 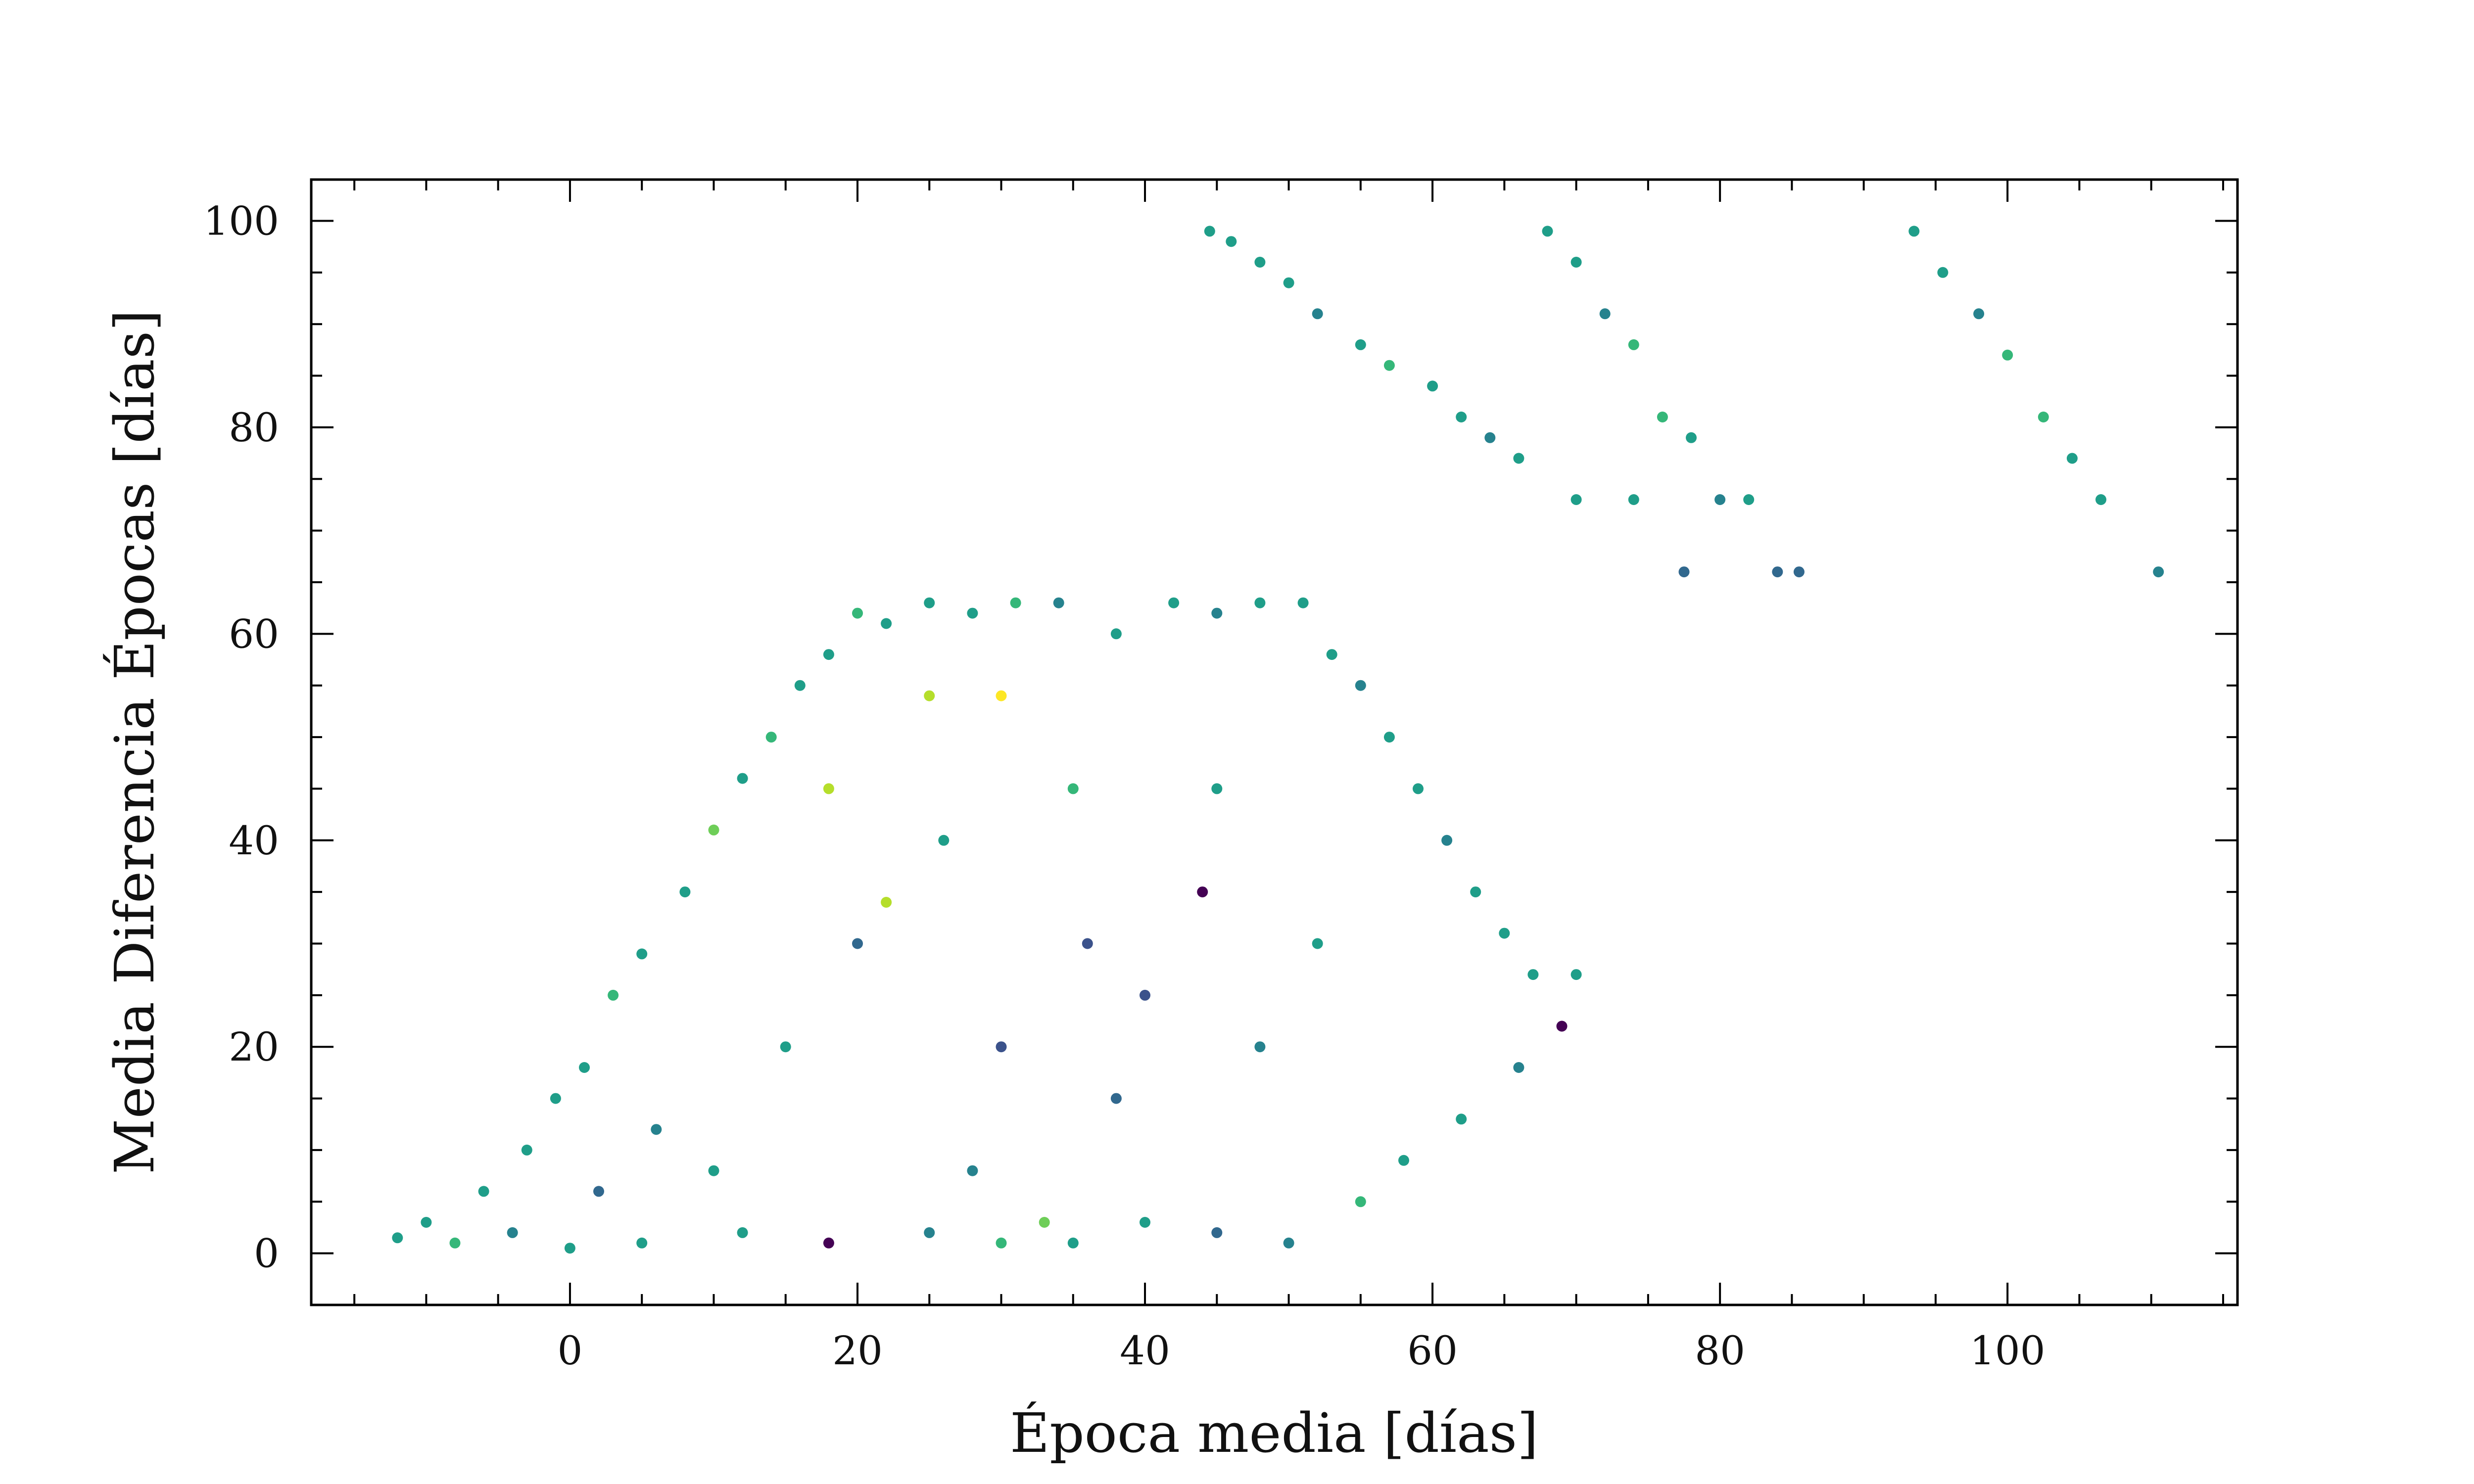 I want to click on y-tick-label: 40, so click(x=254, y=841).